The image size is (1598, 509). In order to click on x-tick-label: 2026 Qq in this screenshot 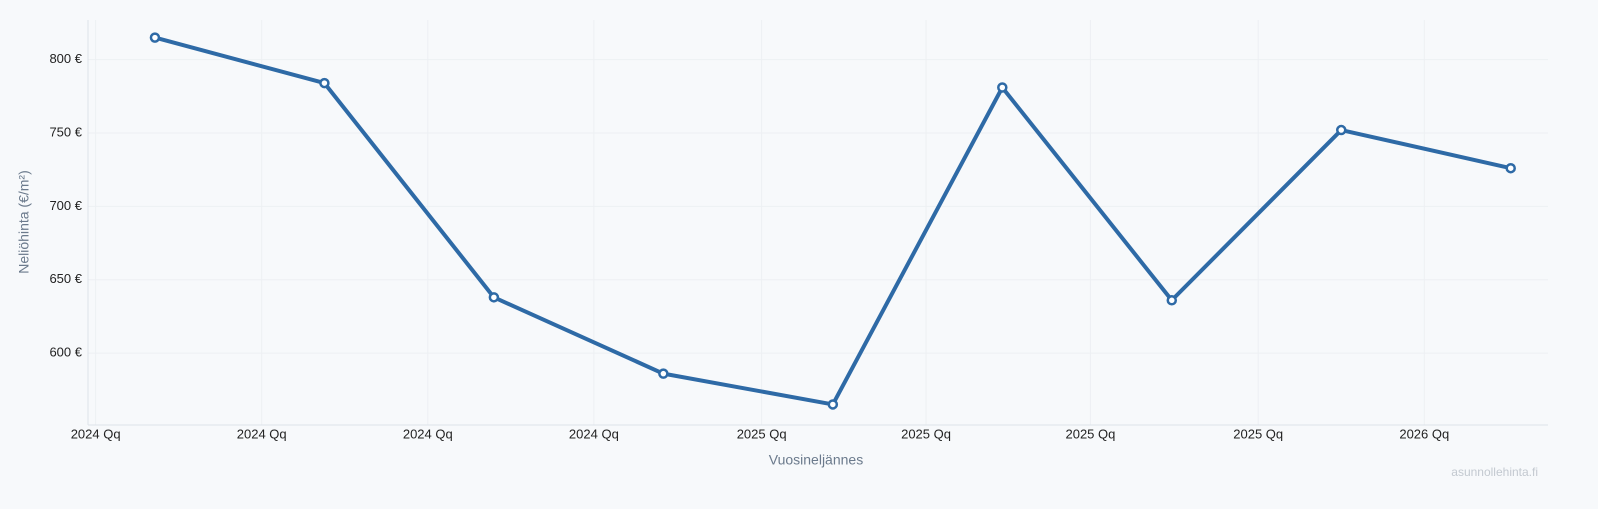, I will do `click(1424, 433)`.